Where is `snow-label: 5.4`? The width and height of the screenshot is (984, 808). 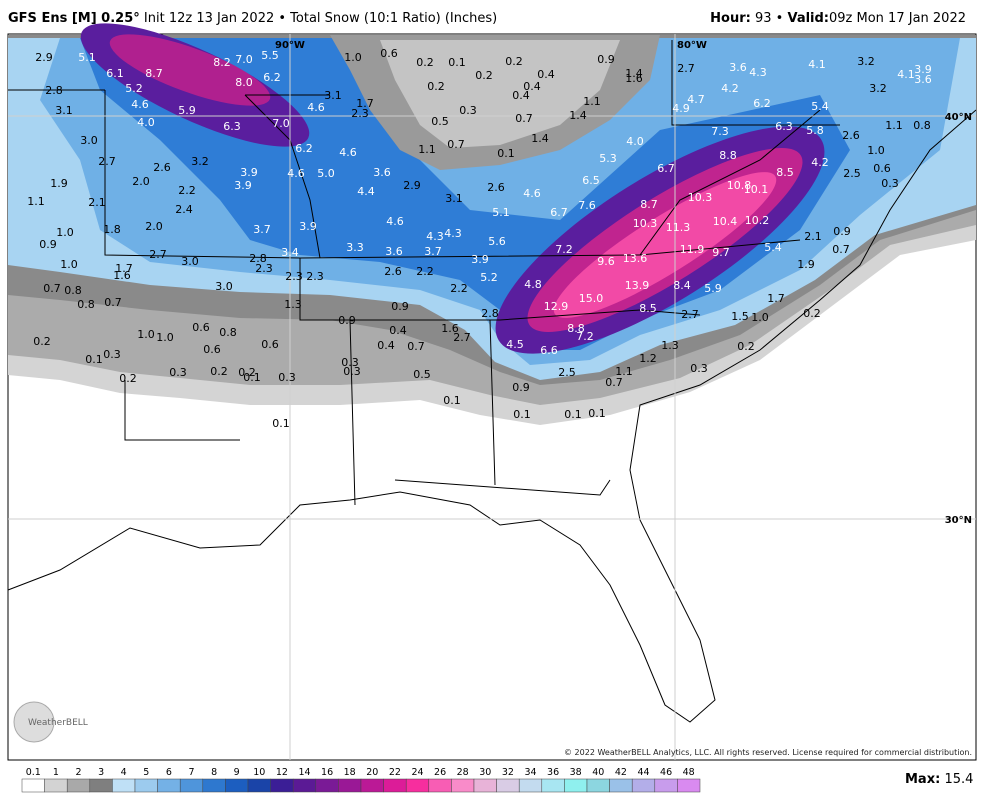 snow-label: 5.4 is located at coordinates (820, 106).